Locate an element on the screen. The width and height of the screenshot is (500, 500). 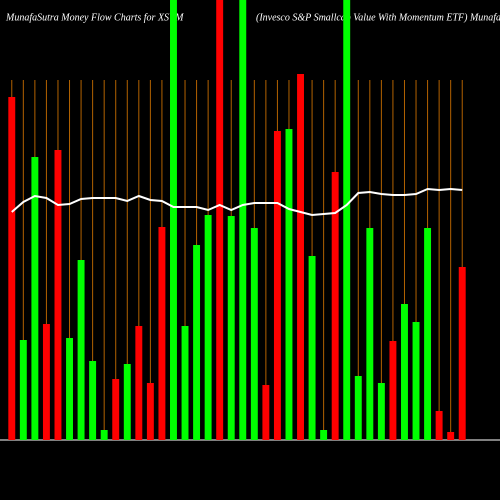
price-line is located at coordinates (237, 202).